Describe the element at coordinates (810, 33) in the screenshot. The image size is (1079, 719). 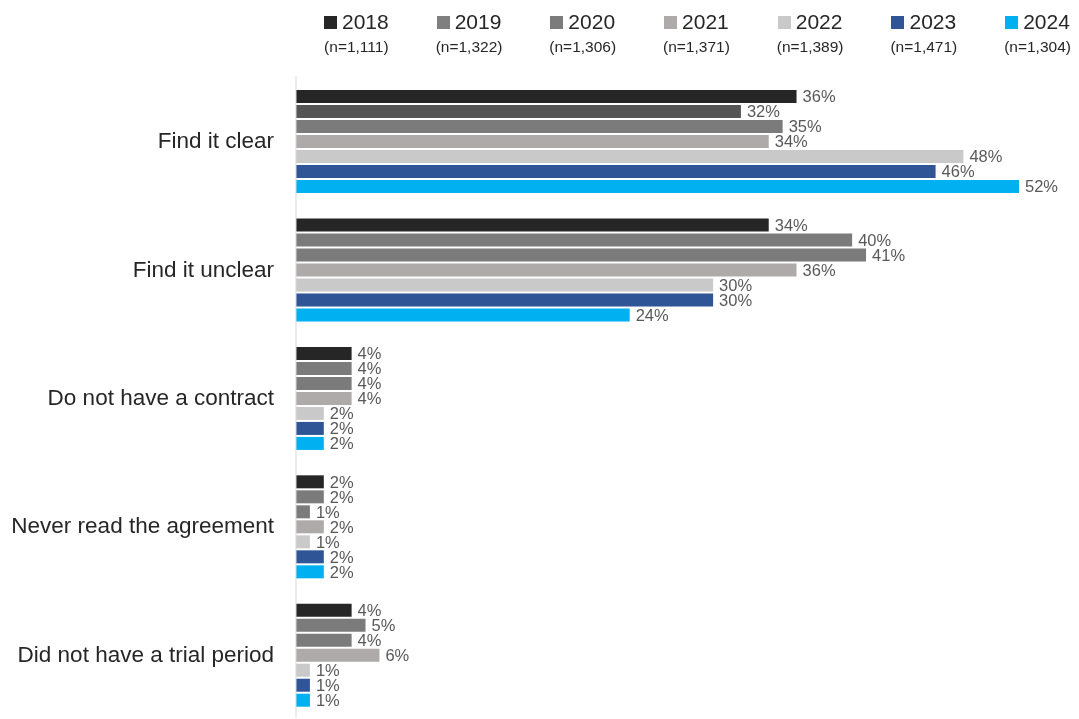
I see `legend-label: 2022 (n=1,389)` at that location.